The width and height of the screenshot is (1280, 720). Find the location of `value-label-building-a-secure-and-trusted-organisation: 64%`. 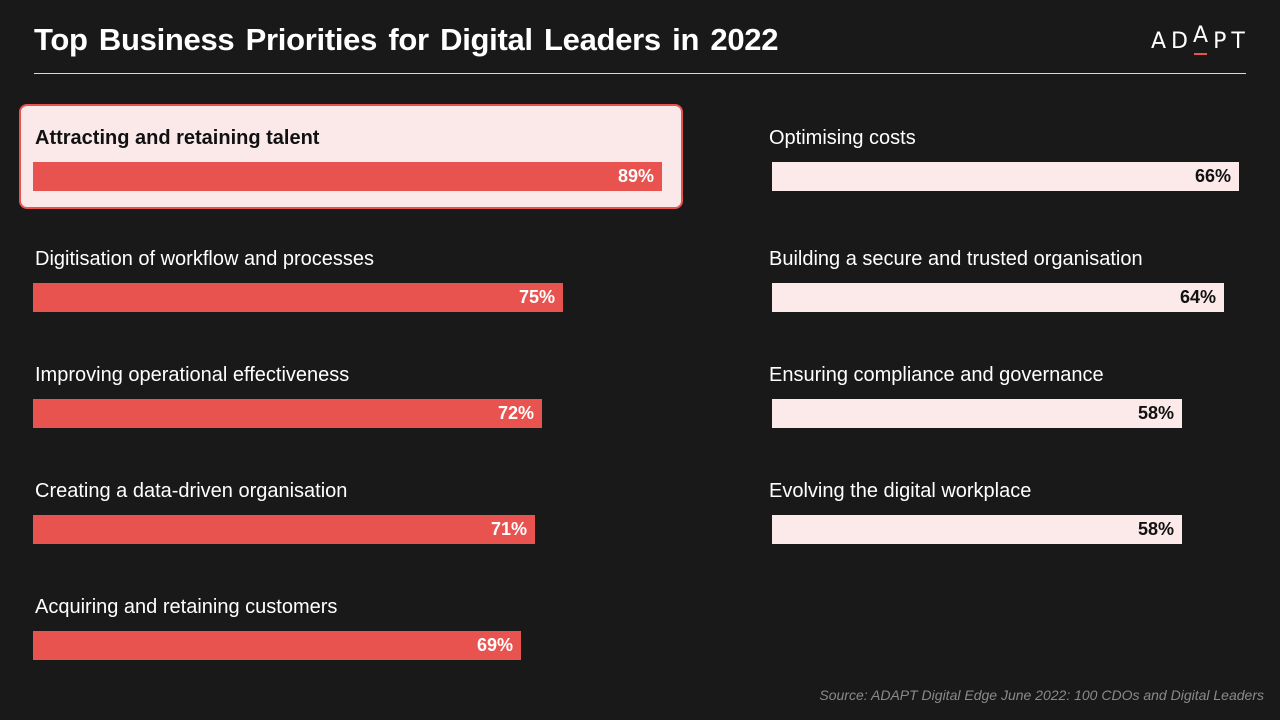

value-label-building-a-secure-and-trusted-organisation: 64% is located at coordinates (1197, 297).